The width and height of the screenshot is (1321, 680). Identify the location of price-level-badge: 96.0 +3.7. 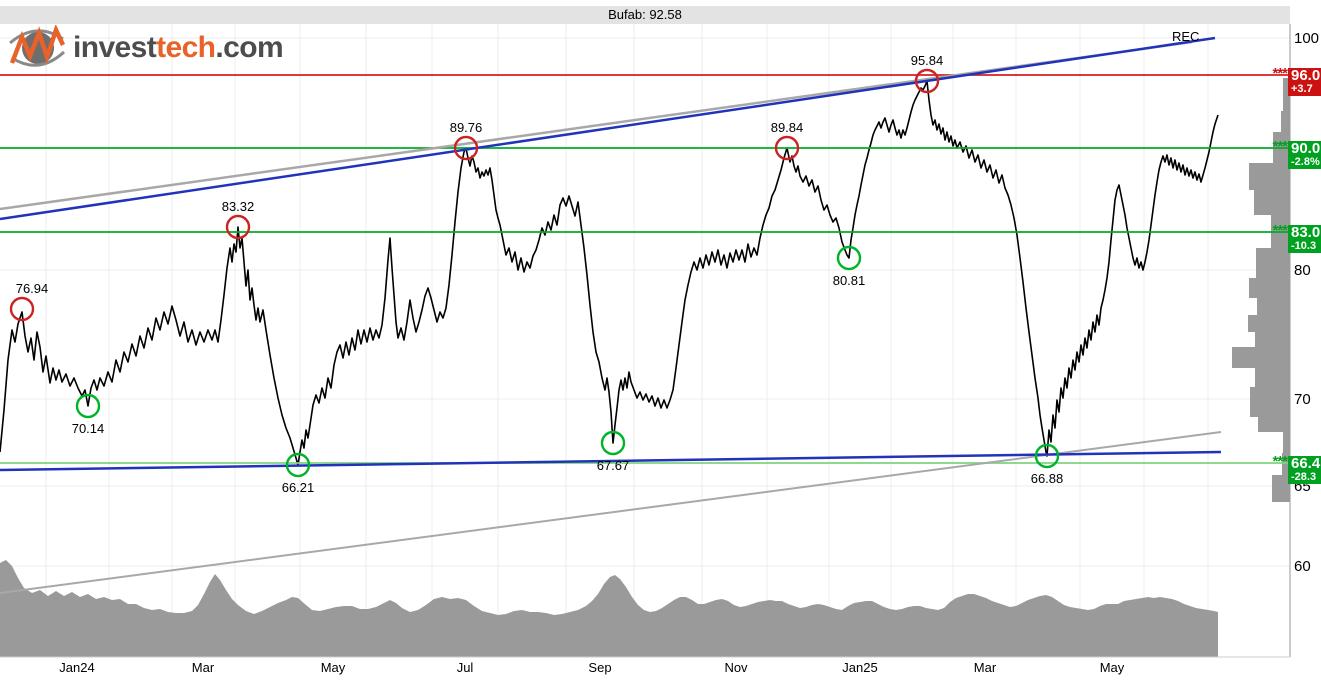
(1304, 82).